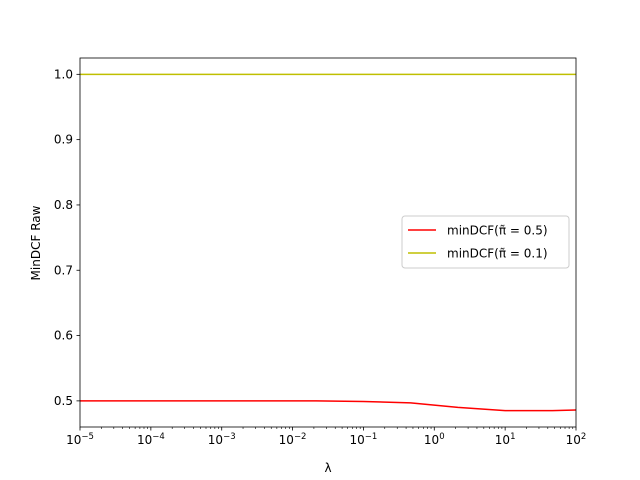 Image resolution: width=640 pixels, height=480 pixels. I want to click on y-tick-label: 0.8, so click(63, 205).